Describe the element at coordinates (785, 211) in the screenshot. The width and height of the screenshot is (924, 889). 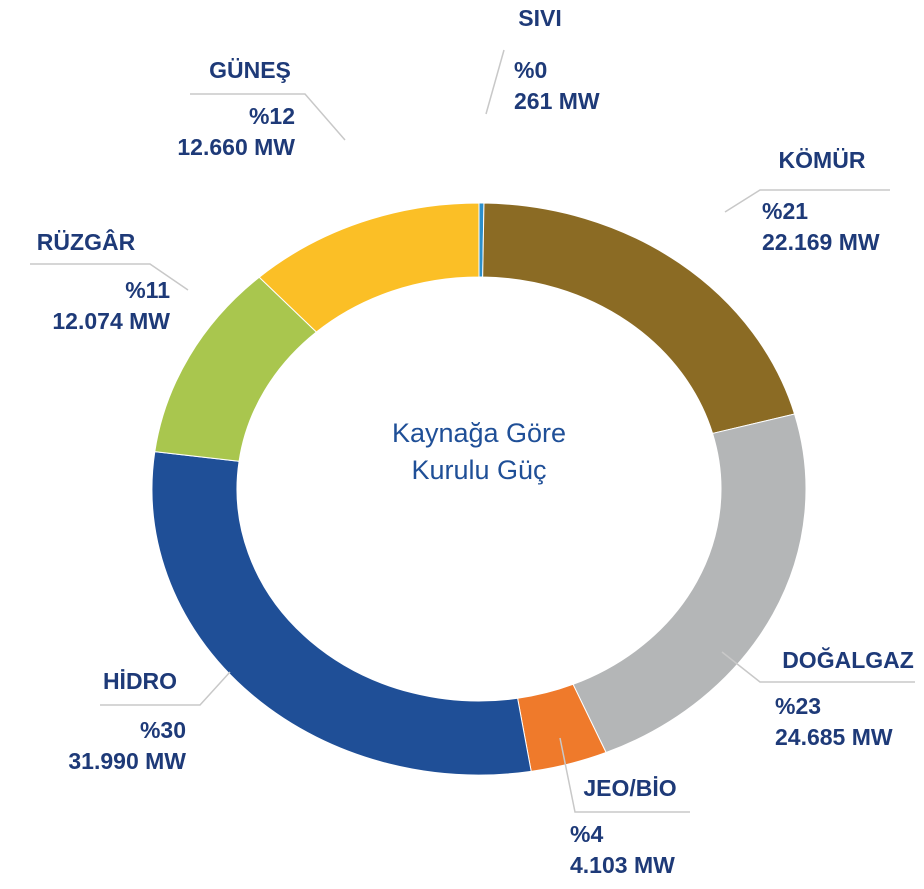
I see `percent-label: %21` at that location.